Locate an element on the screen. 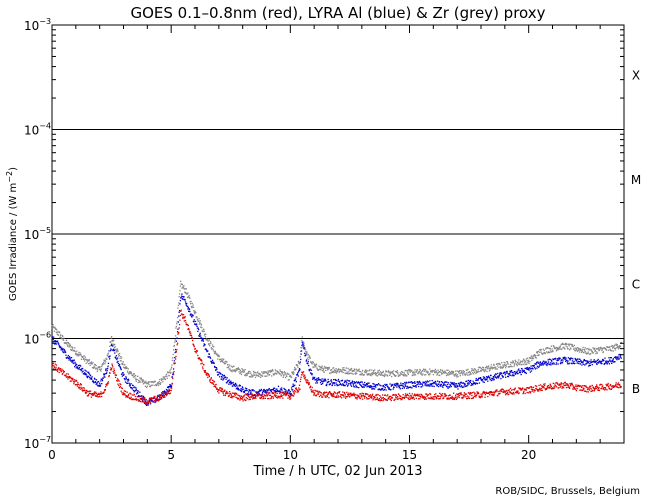  flare-class-label-B: B is located at coordinates (636, 389).